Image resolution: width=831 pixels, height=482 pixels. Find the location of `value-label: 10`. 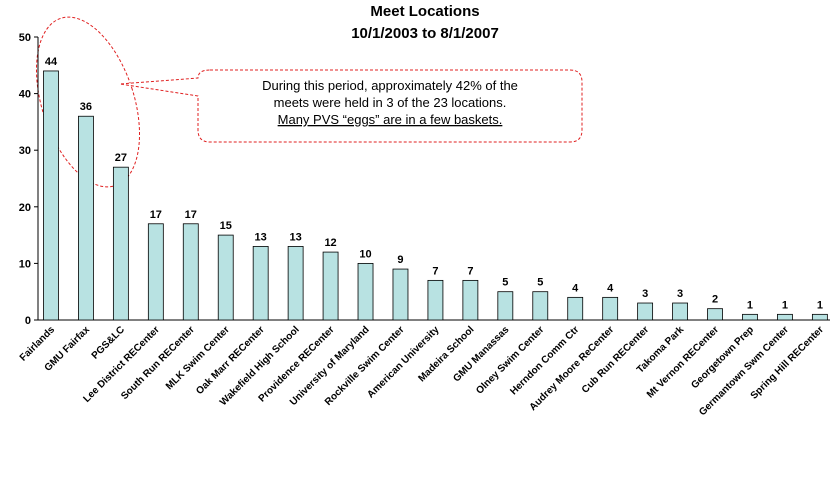

value-label: 10 is located at coordinates (365, 254).